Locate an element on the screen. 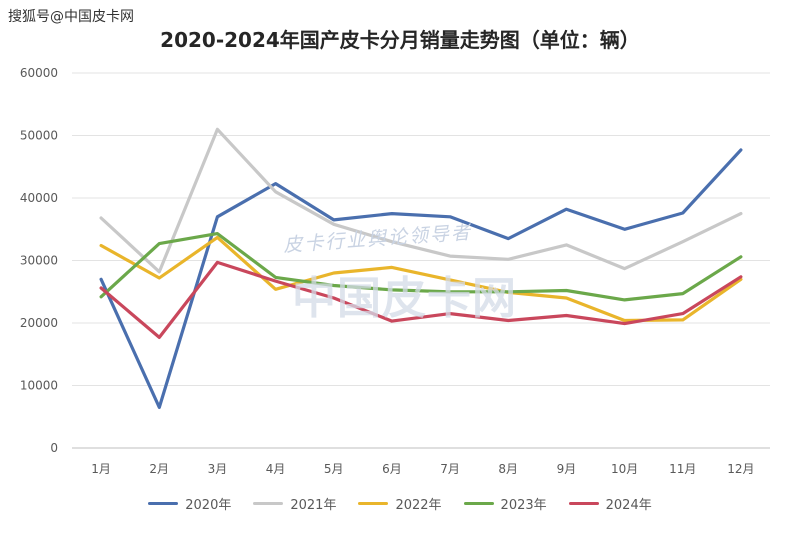  x-tick-label: 3月 is located at coordinates (218, 469).